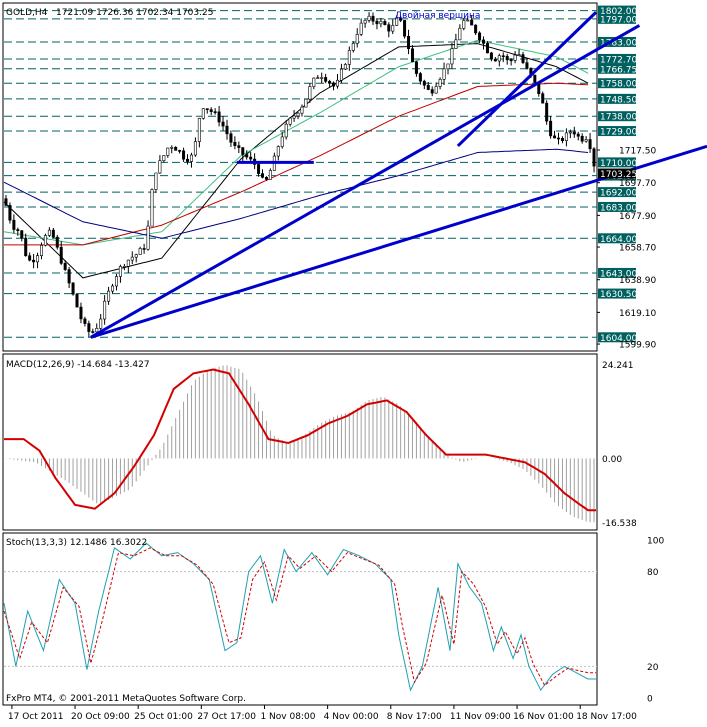  I want to click on ohlc-values: 1721.09 1726.36 1702.34 1703.25, so click(134, 13).